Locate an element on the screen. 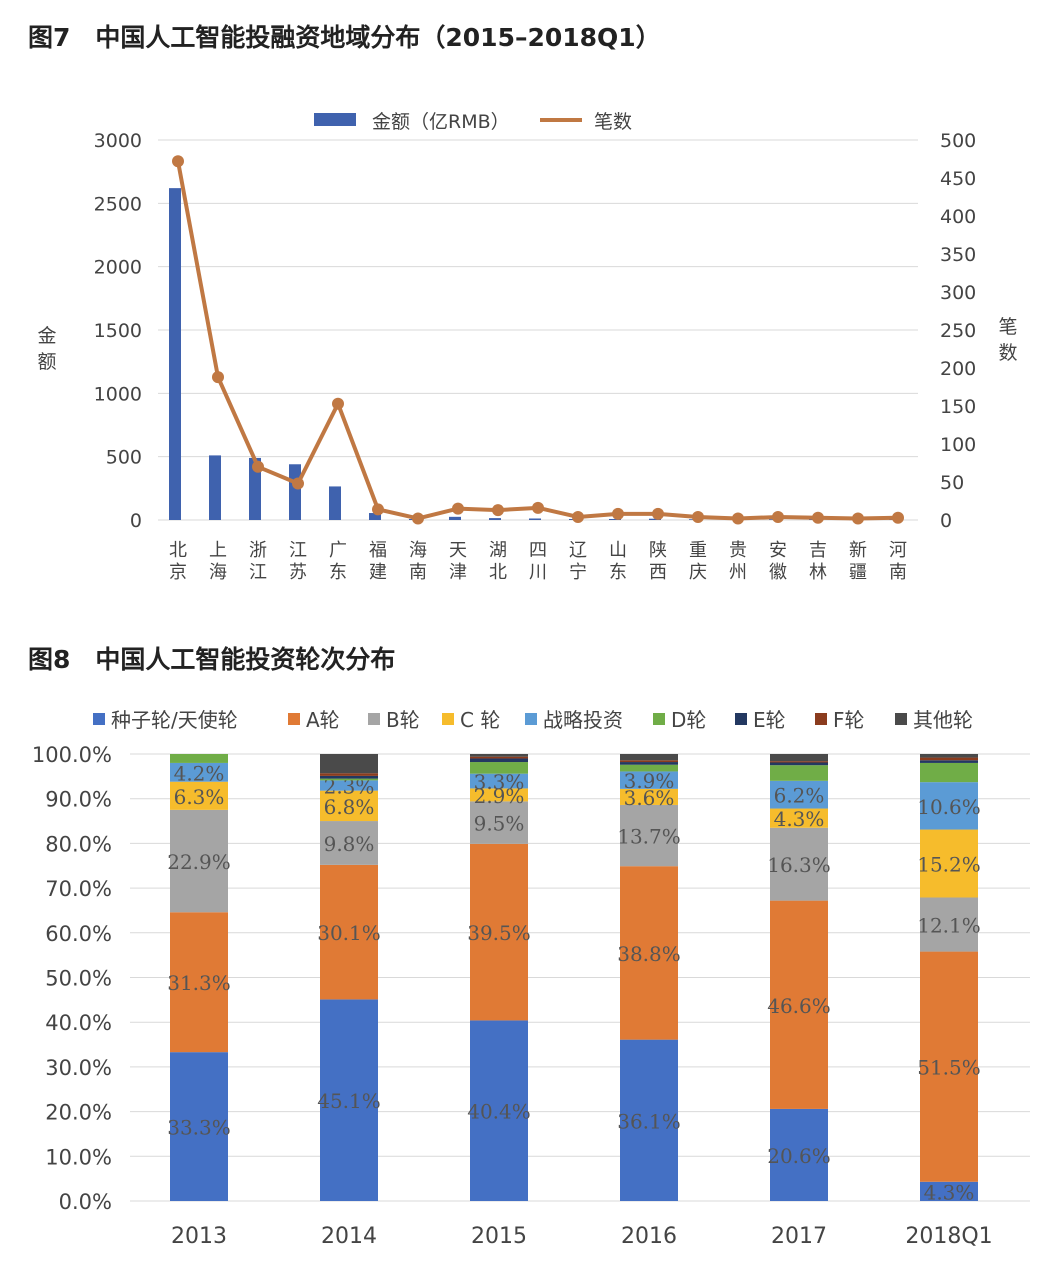 Image resolution: width=1056 pixels, height=1270 pixels. data-label: 3.6% is located at coordinates (649, 798).